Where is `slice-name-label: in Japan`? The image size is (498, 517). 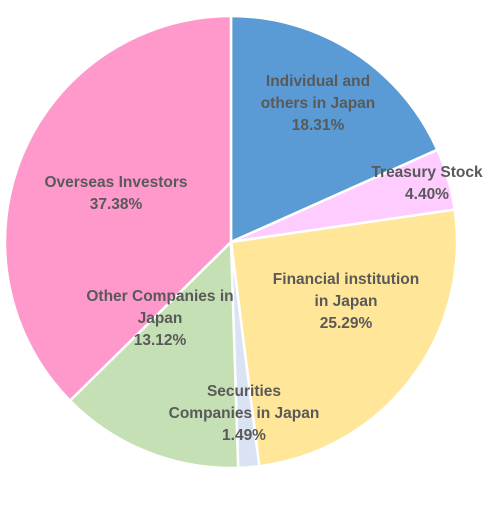
slice-name-label: in Japan is located at coordinates (346, 301).